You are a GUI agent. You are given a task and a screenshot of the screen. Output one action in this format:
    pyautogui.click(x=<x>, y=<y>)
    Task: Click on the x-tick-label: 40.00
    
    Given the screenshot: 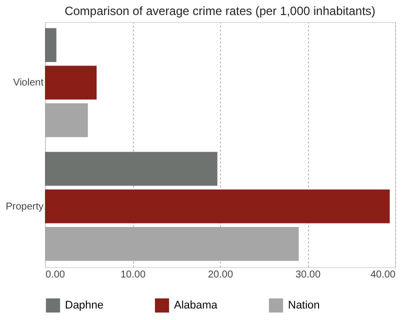 What is the action you would take?
    pyautogui.click(x=383, y=275)
    